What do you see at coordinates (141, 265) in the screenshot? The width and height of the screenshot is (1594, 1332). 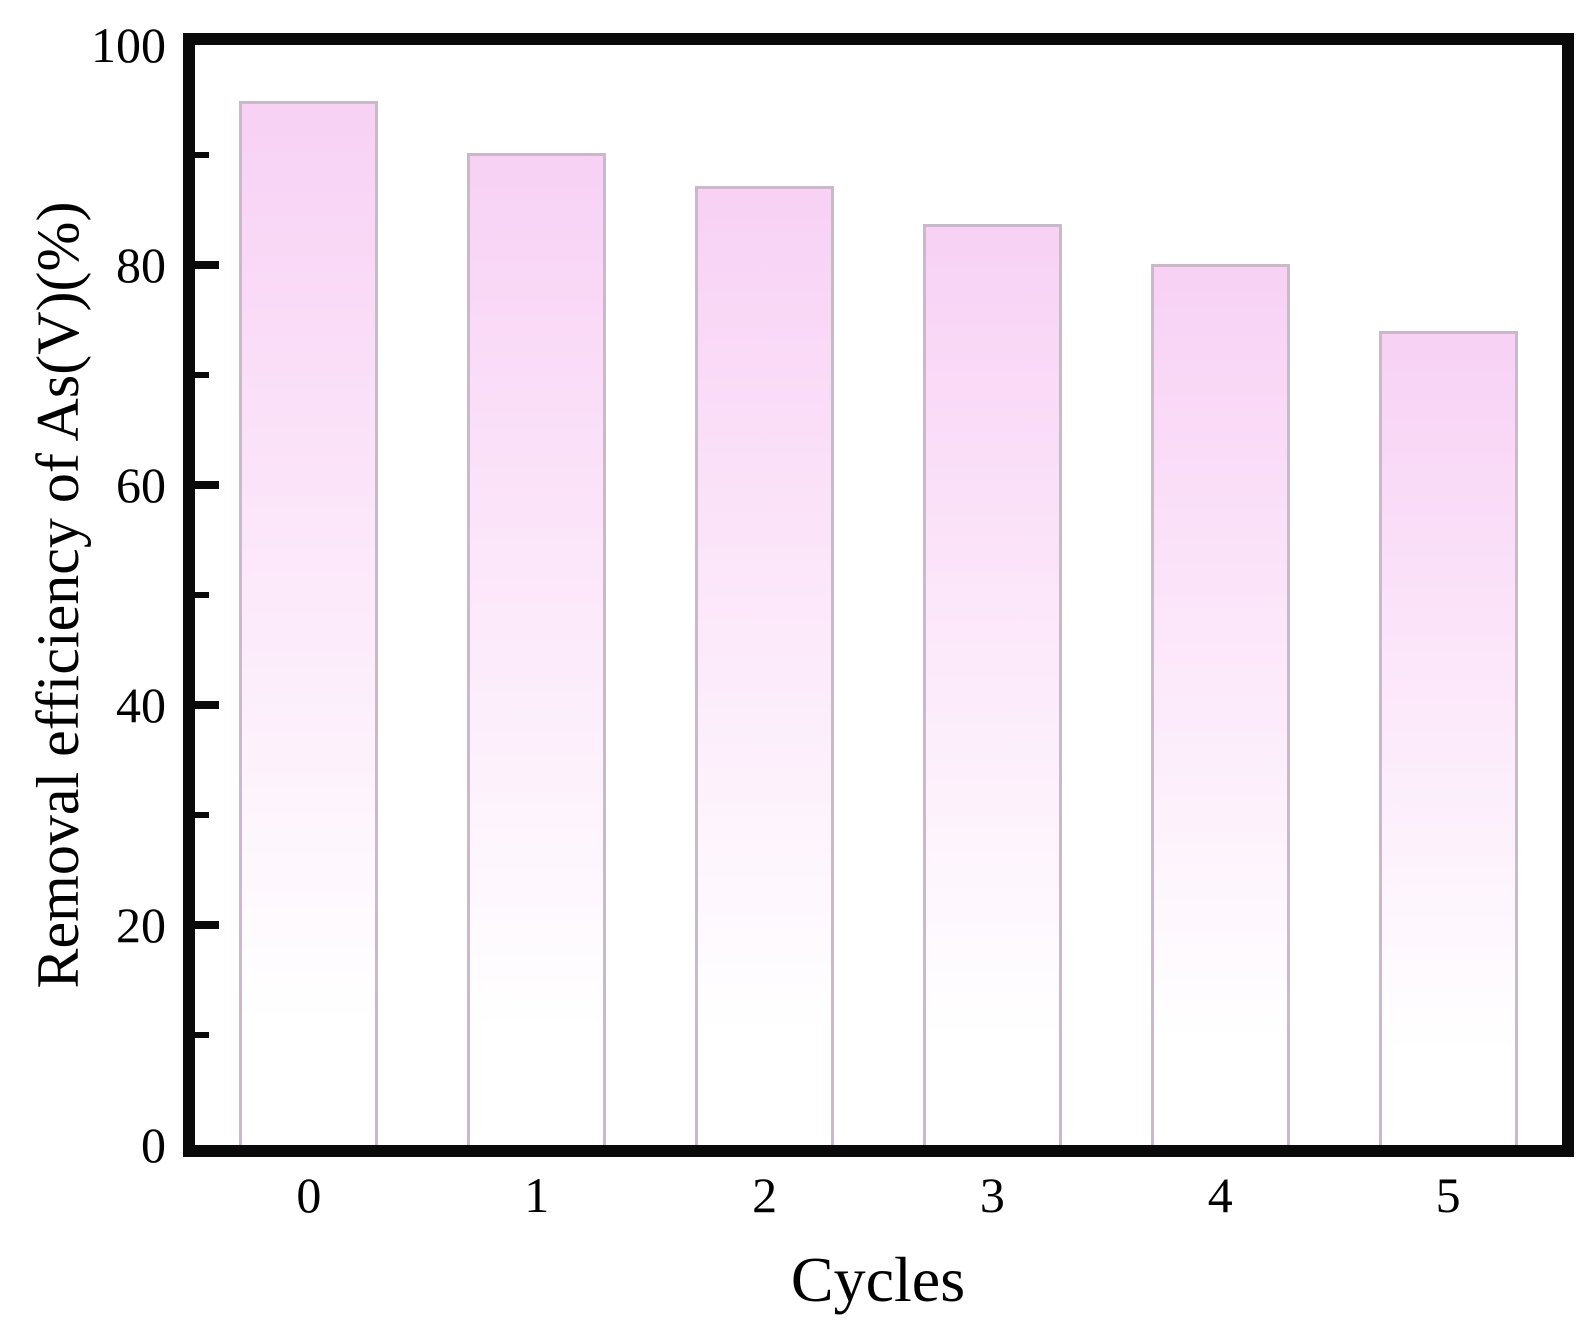 I see `y-tick-label-80: 80` at bounding box center [141, 265].